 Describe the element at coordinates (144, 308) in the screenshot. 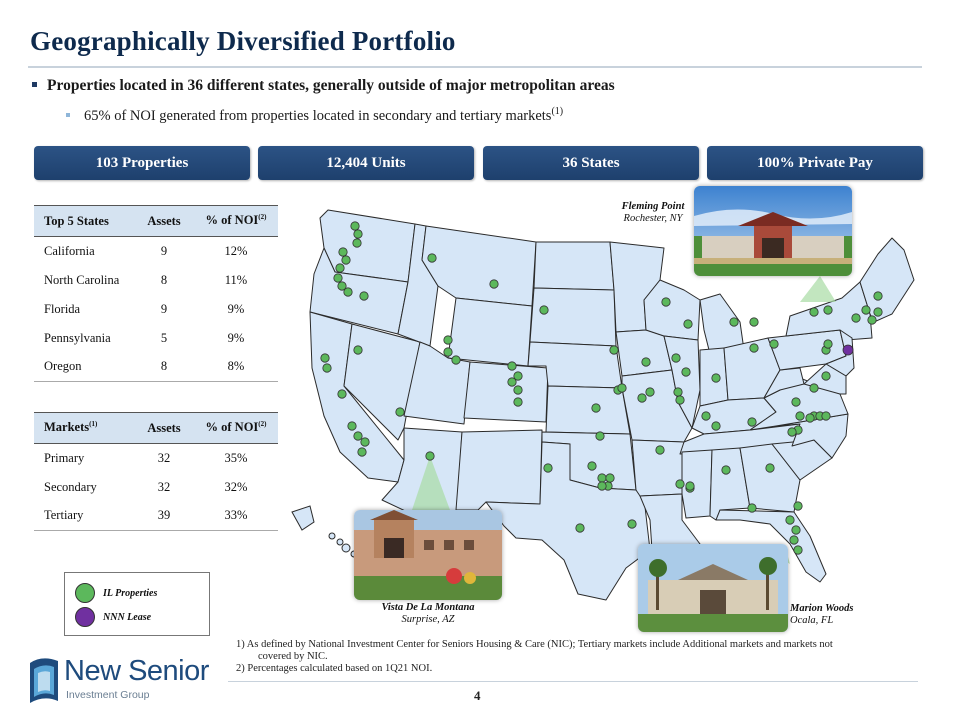

I see `table-row: Florida 9 9%` at that location.